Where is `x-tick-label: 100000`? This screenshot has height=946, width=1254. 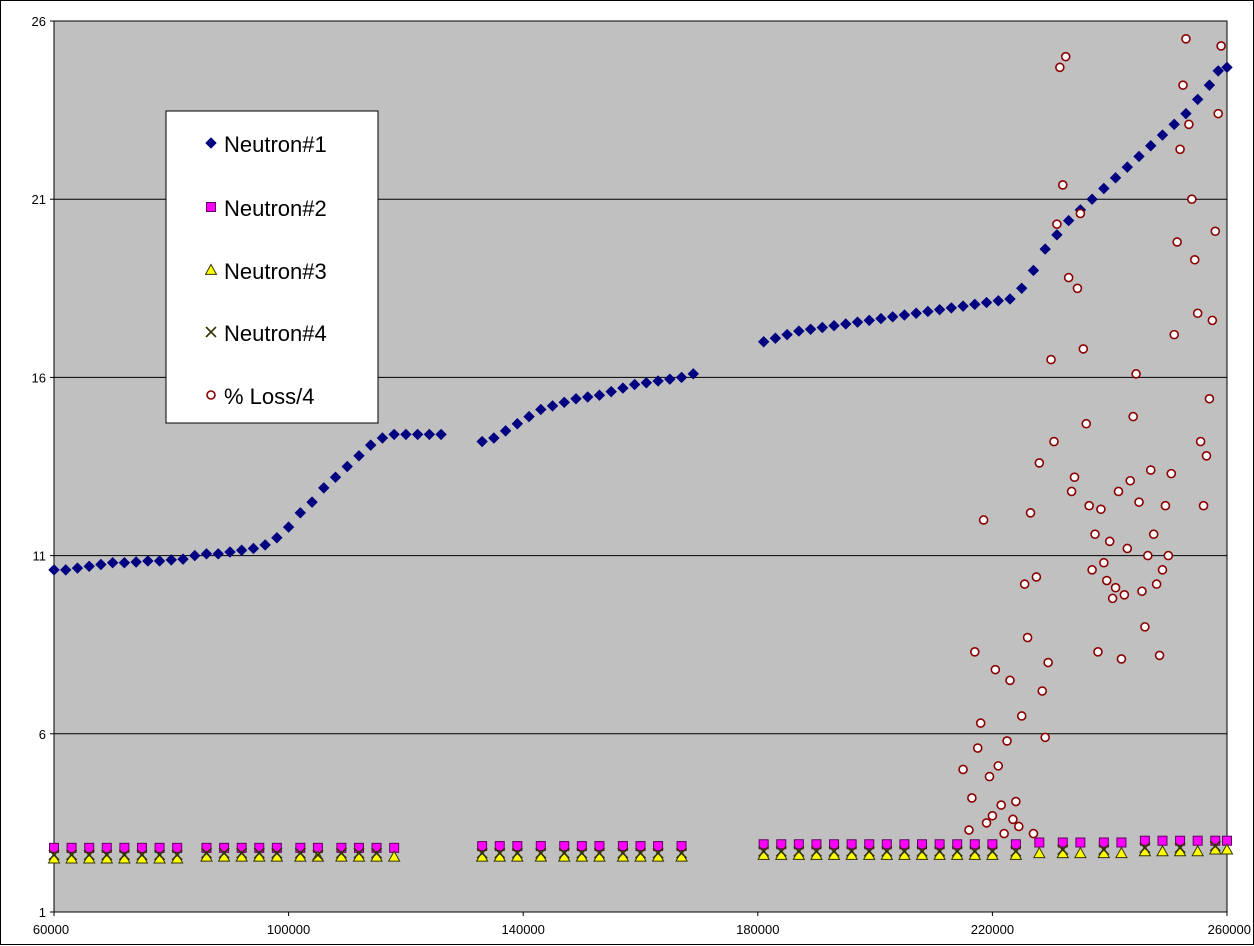
x-tick-label: 100000 is located at coordinates (288, 929).